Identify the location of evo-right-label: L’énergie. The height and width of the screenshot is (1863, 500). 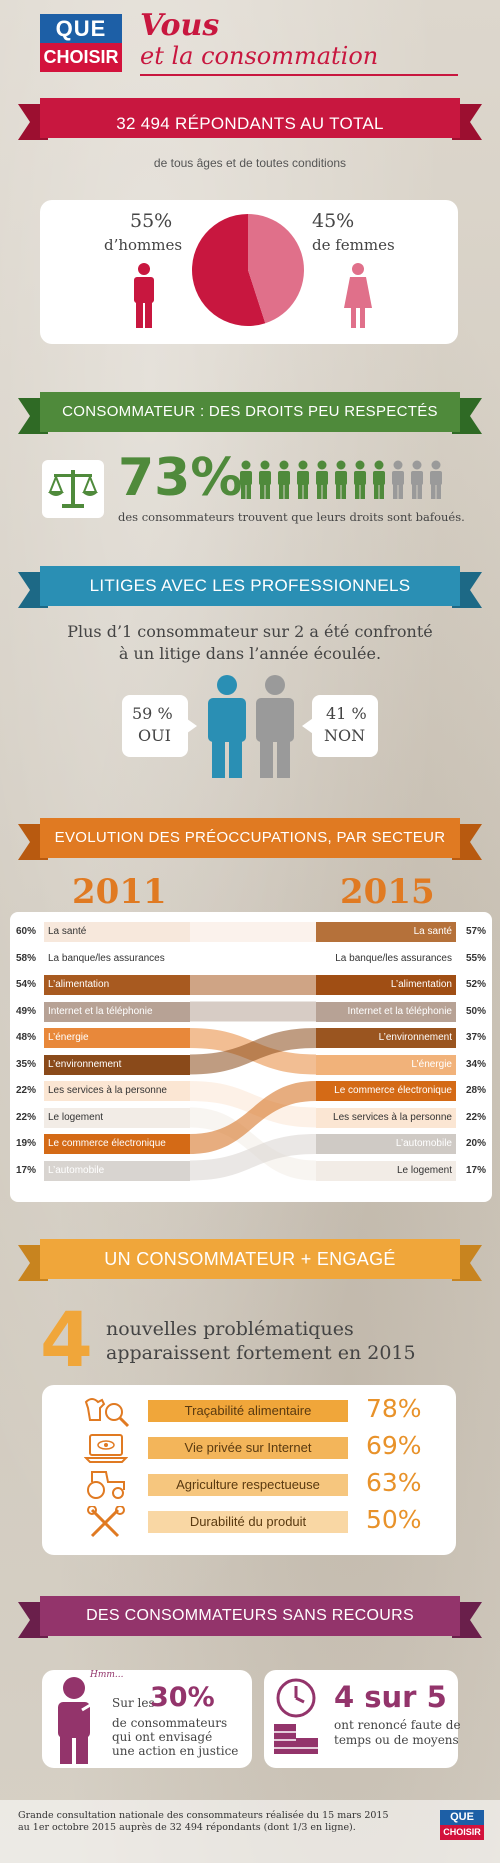
(386, 1064).